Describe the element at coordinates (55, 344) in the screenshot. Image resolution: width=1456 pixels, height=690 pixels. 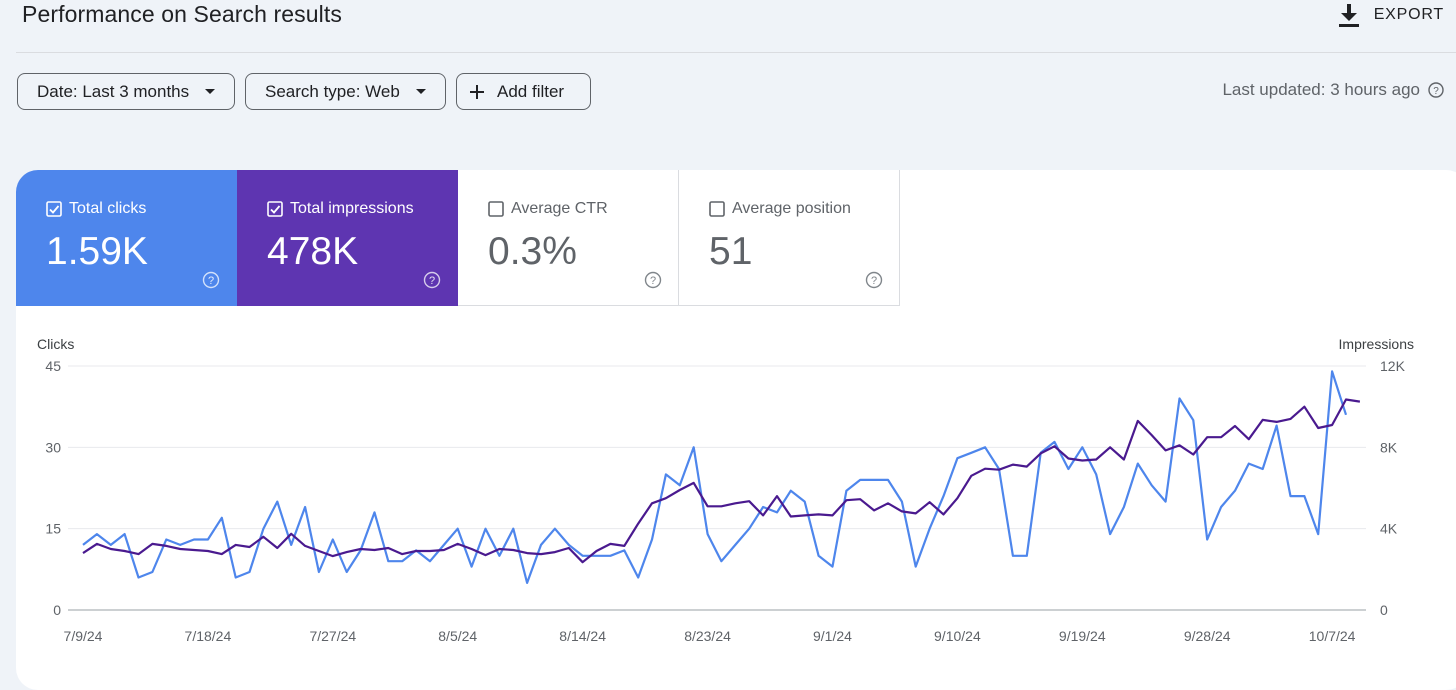
I see `left-axis-title: Clicks` at that location.